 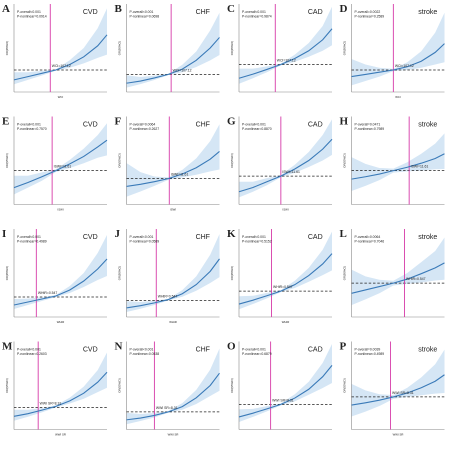 What do you see at coordinates (4, 234) in the screenshot?
I see `panel-letter: I` at bounding box center [4, 234].